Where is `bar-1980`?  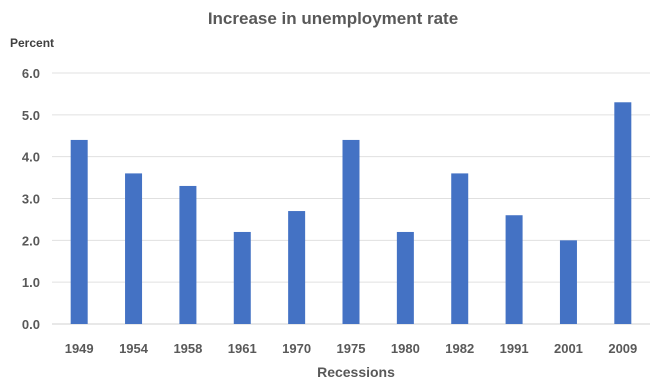
bar-1980 is located at coordinates (405, 277).